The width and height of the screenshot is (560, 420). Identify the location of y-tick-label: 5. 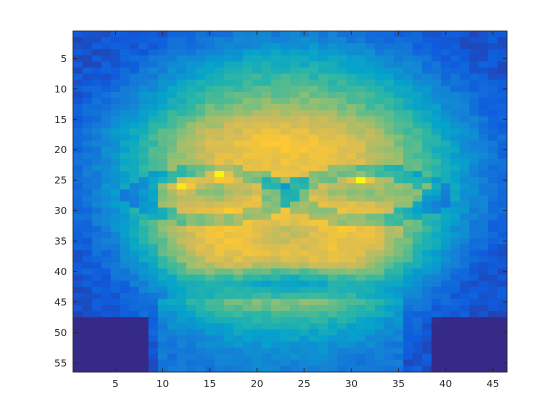
(64, 59).